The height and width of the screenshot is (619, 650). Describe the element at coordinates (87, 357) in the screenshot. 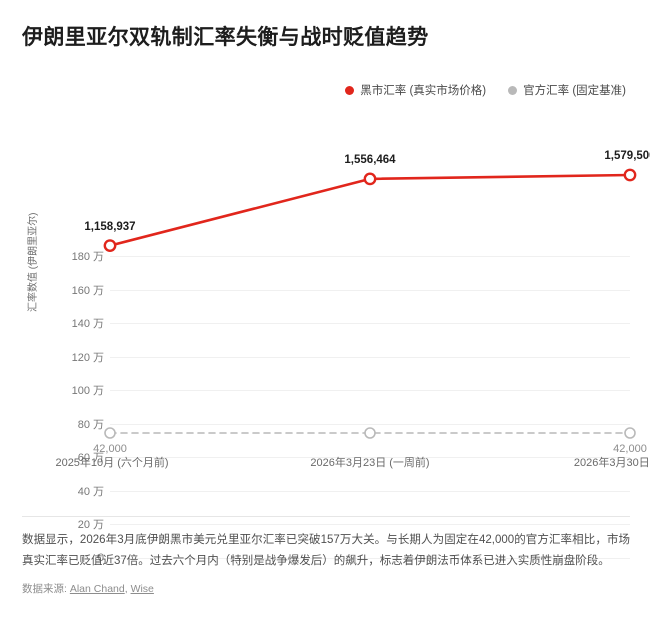

I see `y-tick-label: 120 万` at that location.